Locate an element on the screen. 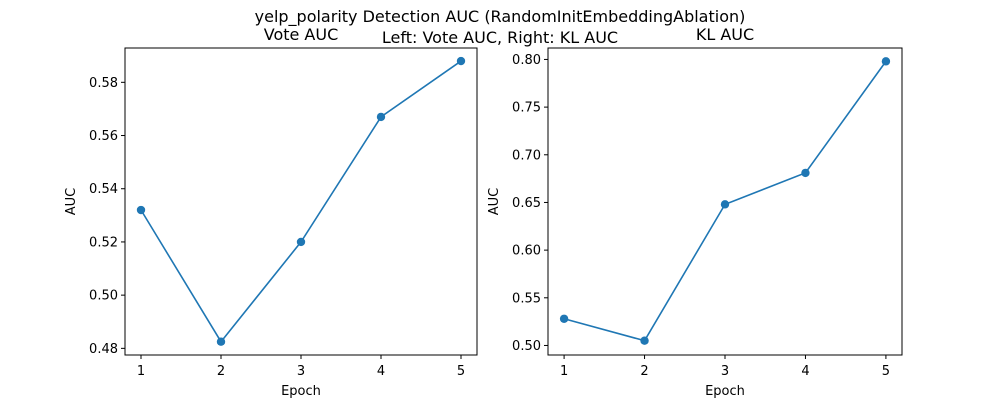 The width and height of the screenshot is (1000, 404). vote-auc-y-tick-label: 0.58 is located at coordinates (103, 83).